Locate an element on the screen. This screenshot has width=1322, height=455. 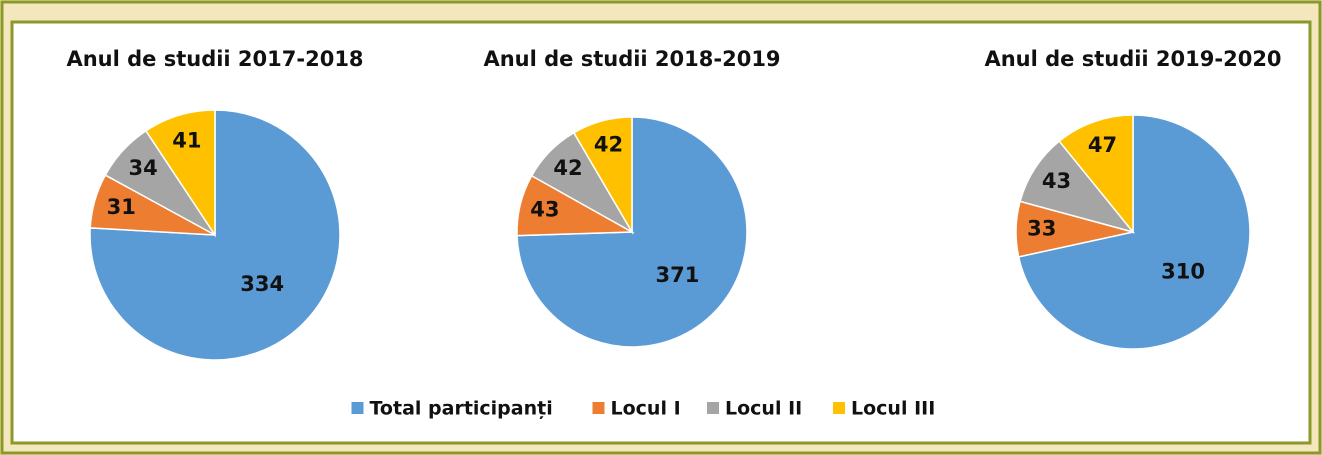
chart-title: Anul de studii 2017-2018 is located at coordinates (214, 59).